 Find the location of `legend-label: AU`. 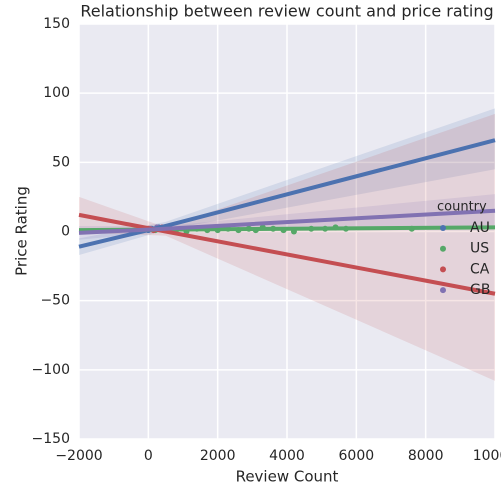

legend-label: AU is located at coordinates (480, 228).